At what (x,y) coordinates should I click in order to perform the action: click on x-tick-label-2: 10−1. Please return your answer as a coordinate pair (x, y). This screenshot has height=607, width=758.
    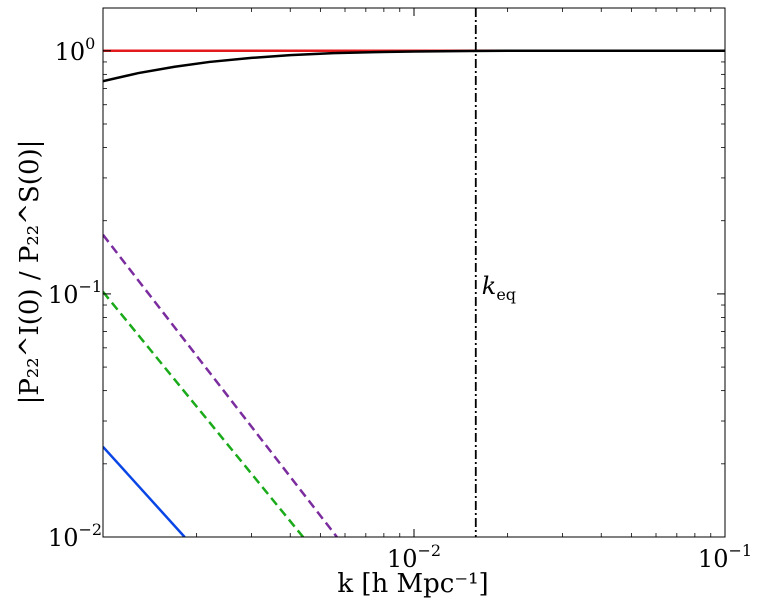
    Looking at the image, I should click on (725, 557).